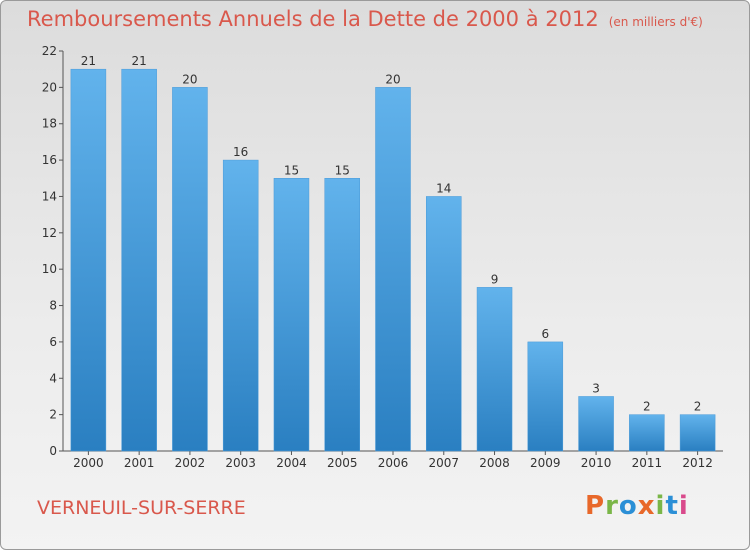 The image size is (750, 550). What do you see at coordinates (53, 342) in the screenshot?
I see `y-tick-label: 6` at bounding box center [53, 342].